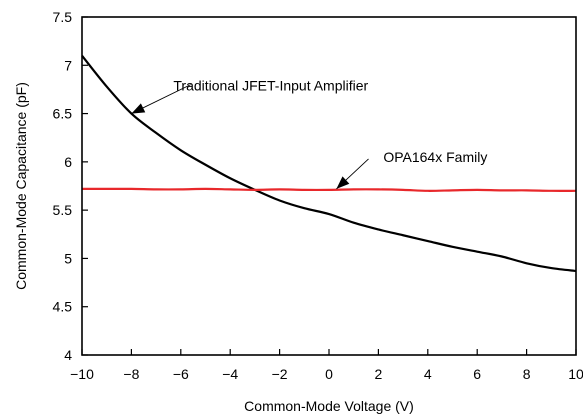  What do you see at coordinates (181, 374) in the screenshot?
I see `x-tick-label: −6` at bounding box center [181, 374].